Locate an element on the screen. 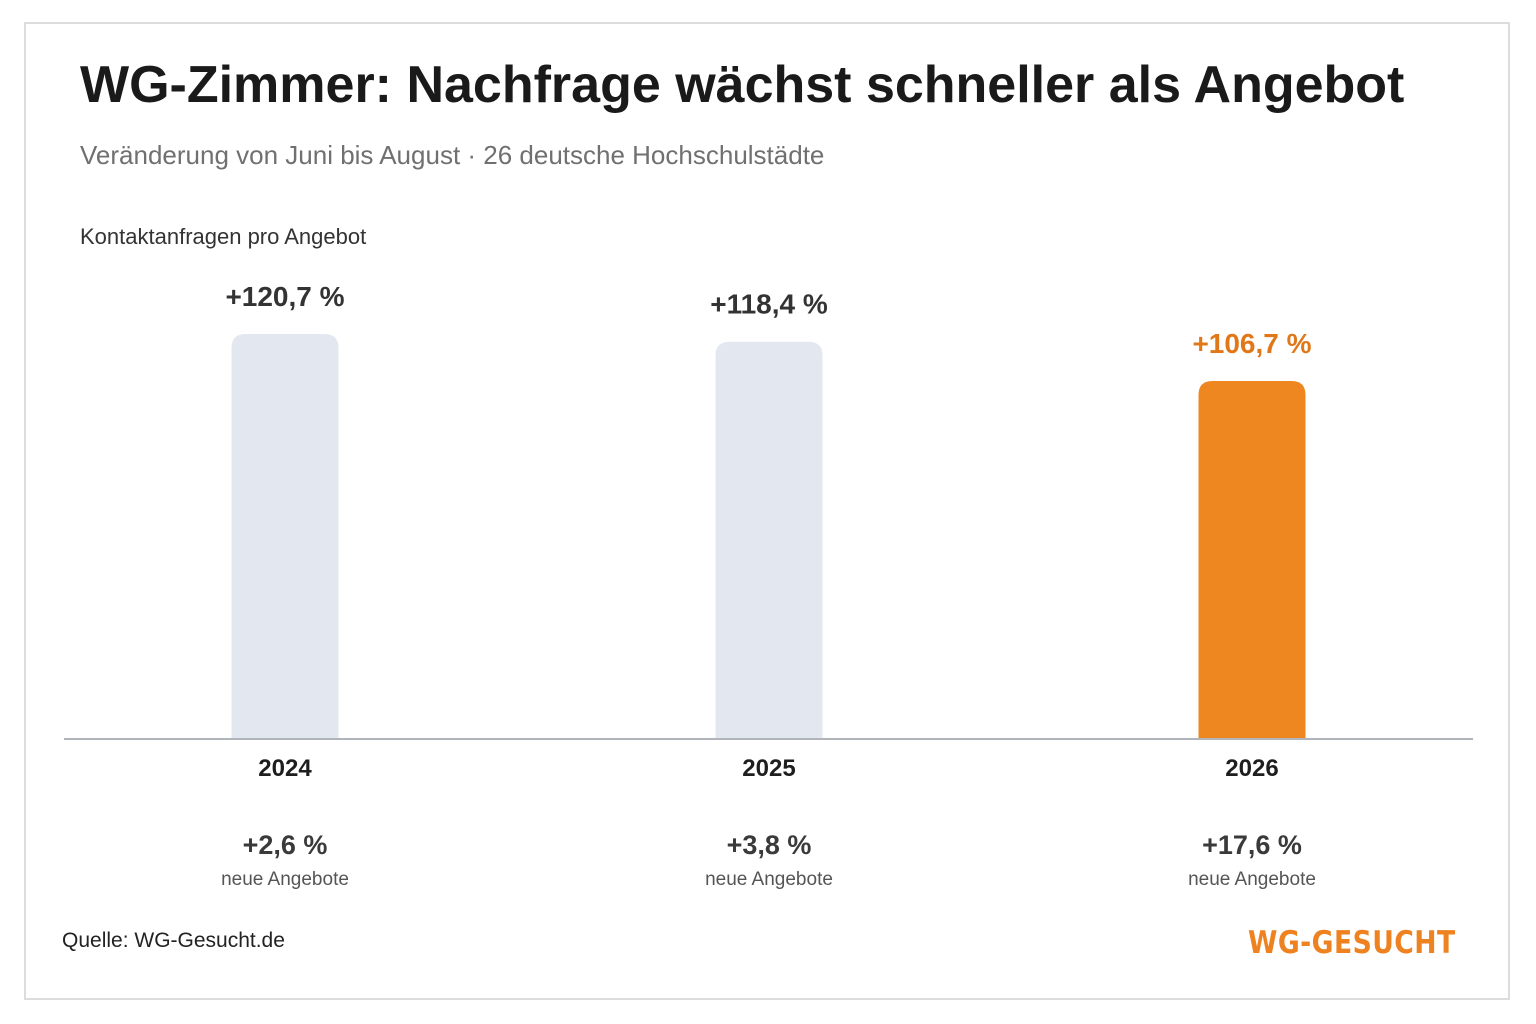 The height and width of the screenshot is (1024, 1536). source-note: Quelle: WG-Gesucht.de is located at coordinates (173, 940).